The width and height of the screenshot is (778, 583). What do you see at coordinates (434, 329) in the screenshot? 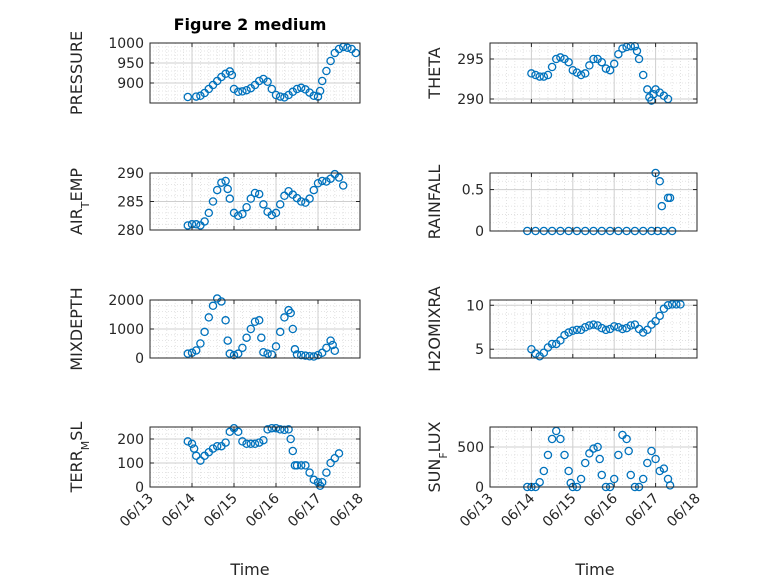
I see `y-axis-label: H2OMIXRA` at bounding box center [434, 329].